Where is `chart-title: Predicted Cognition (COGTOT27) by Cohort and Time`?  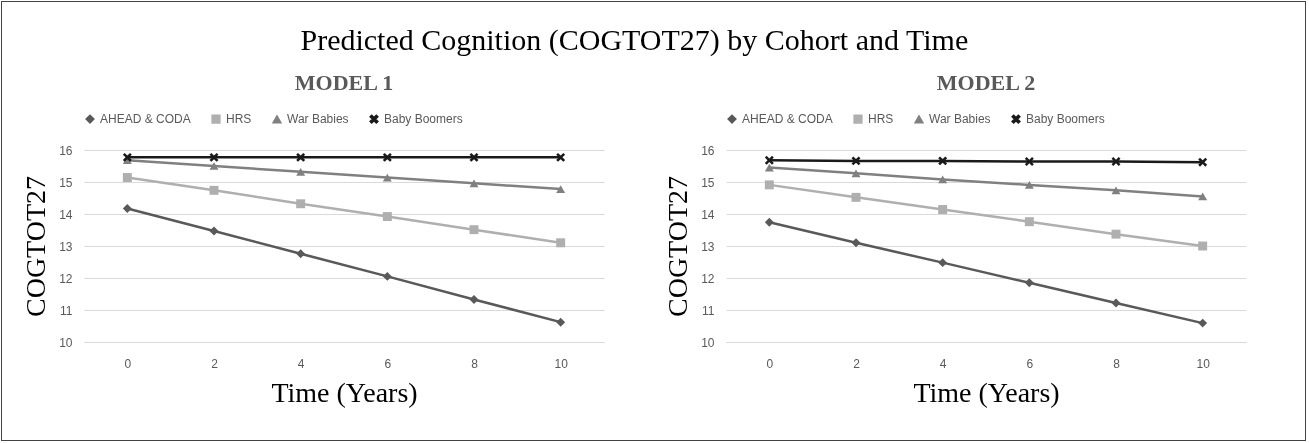 chart-title: Predicted Cognition (COGTOT27) by Cohort and Time is located at coordinates (634, 40).